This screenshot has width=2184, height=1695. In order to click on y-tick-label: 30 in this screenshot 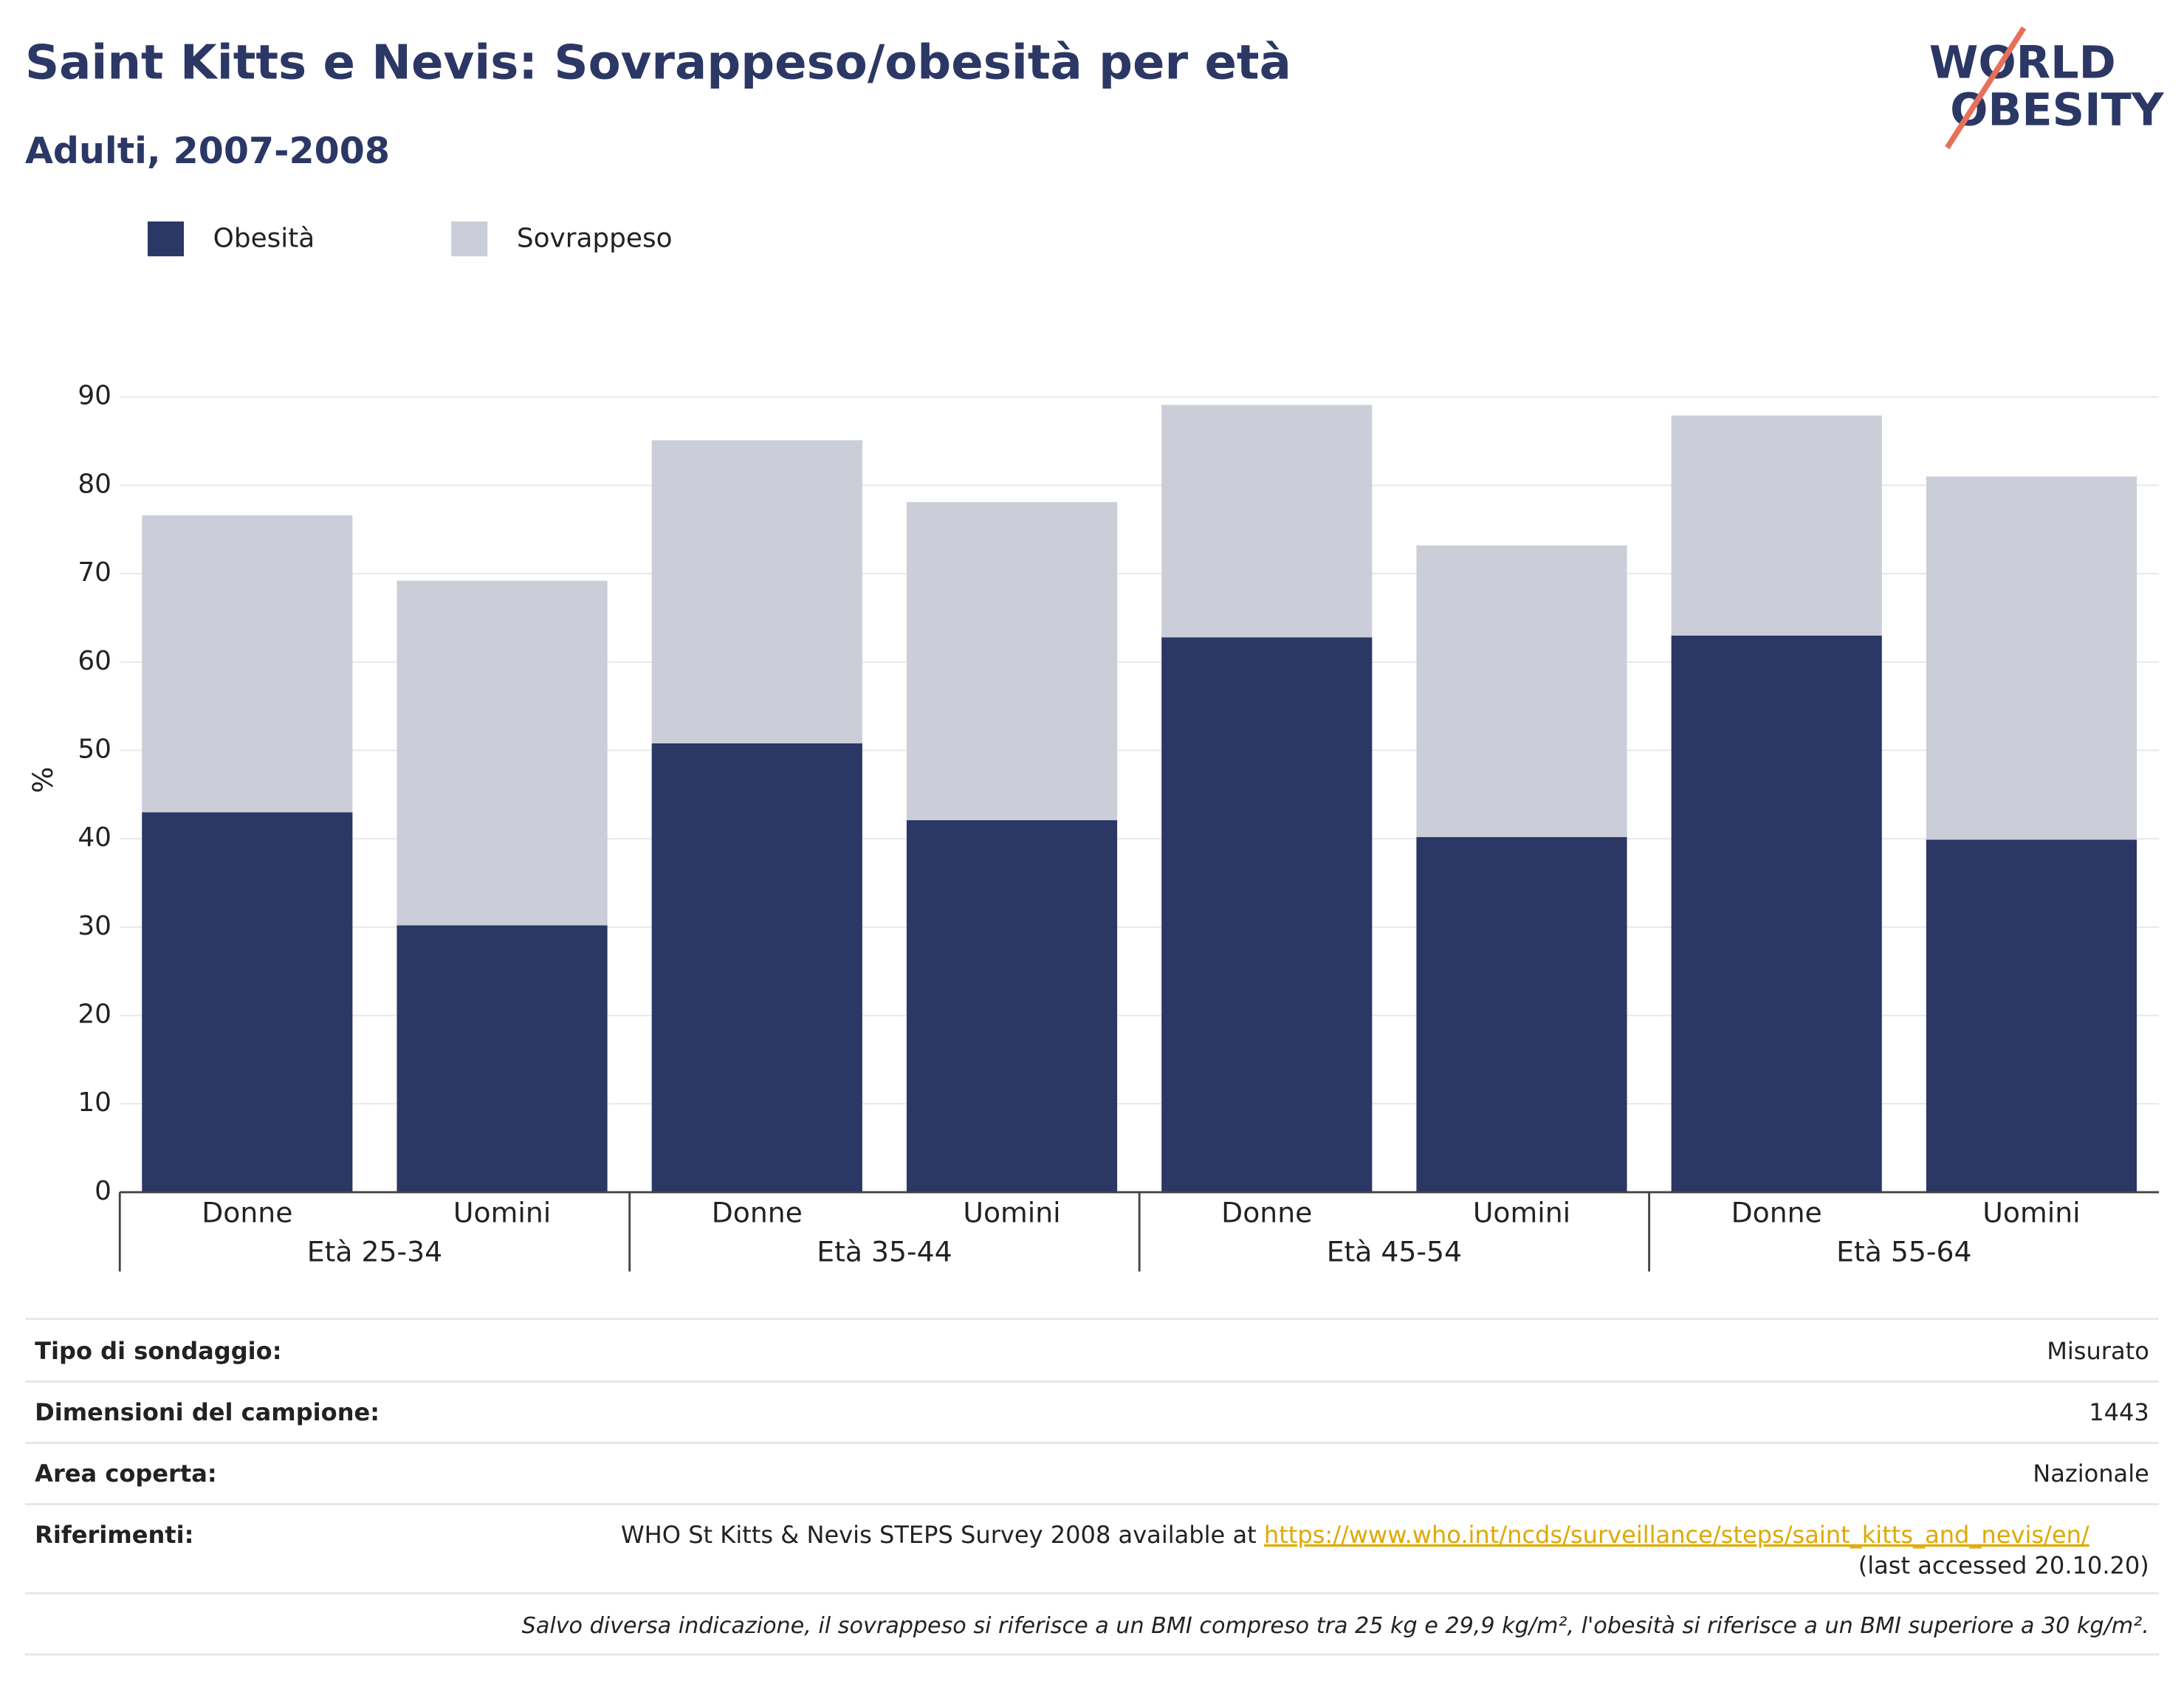, I will do `click(95, 926)`.